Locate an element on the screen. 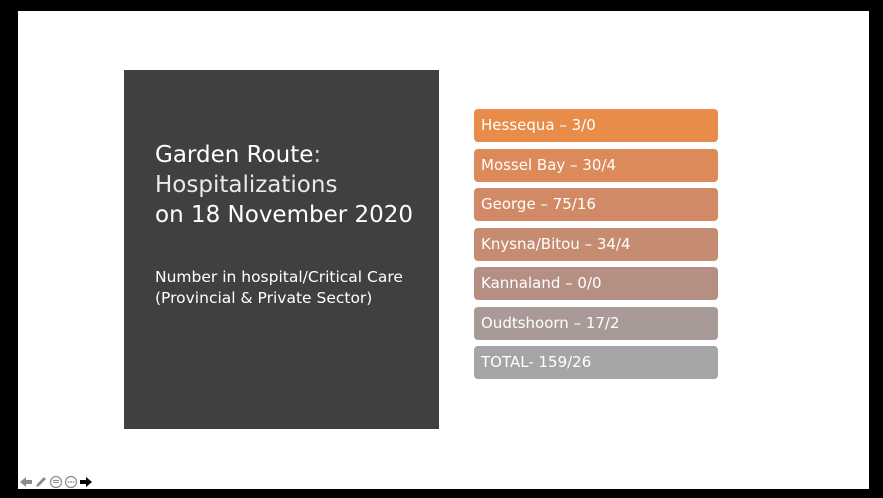 The height and width of the screenshot is (498, 883). district-bar-kannaland: Kannaland – 0/0 is located at coordinates (596, 283).